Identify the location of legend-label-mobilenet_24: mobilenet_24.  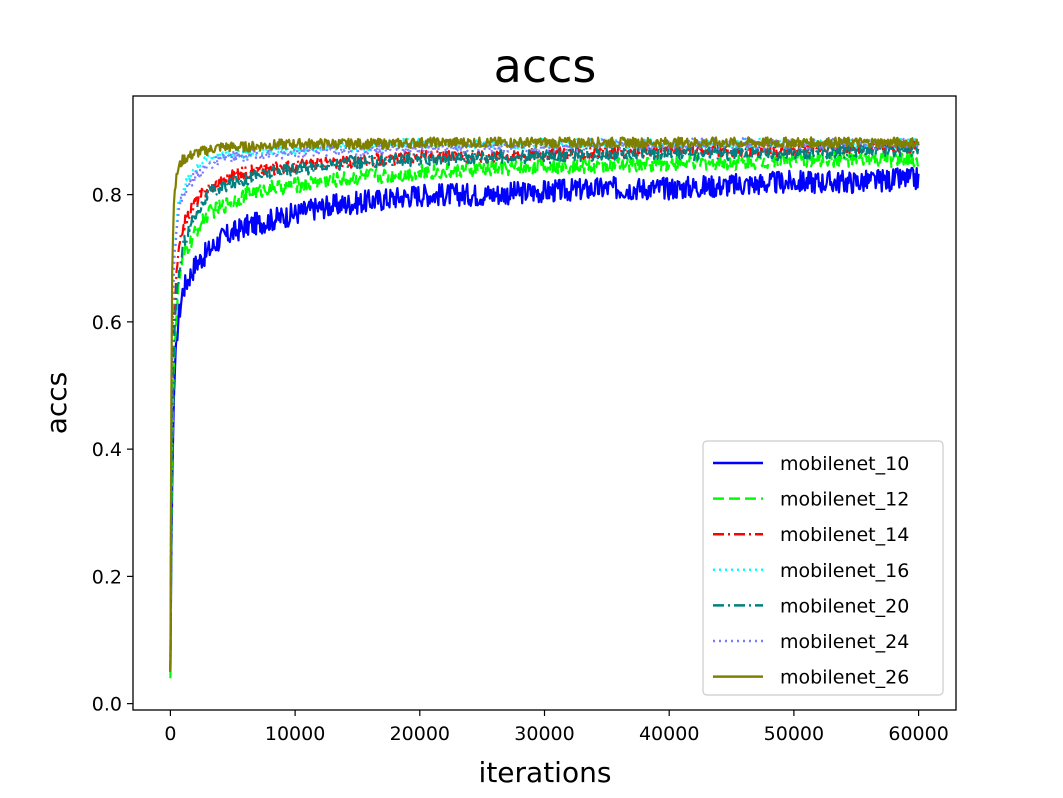
(844, 642).